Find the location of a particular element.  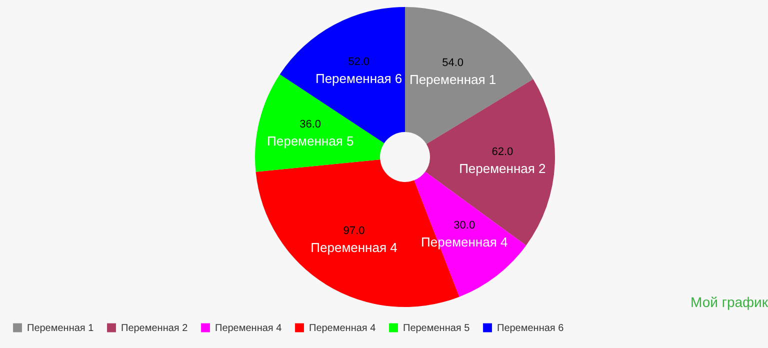

data-label: 62.0 is located at coordinates (503, 152).